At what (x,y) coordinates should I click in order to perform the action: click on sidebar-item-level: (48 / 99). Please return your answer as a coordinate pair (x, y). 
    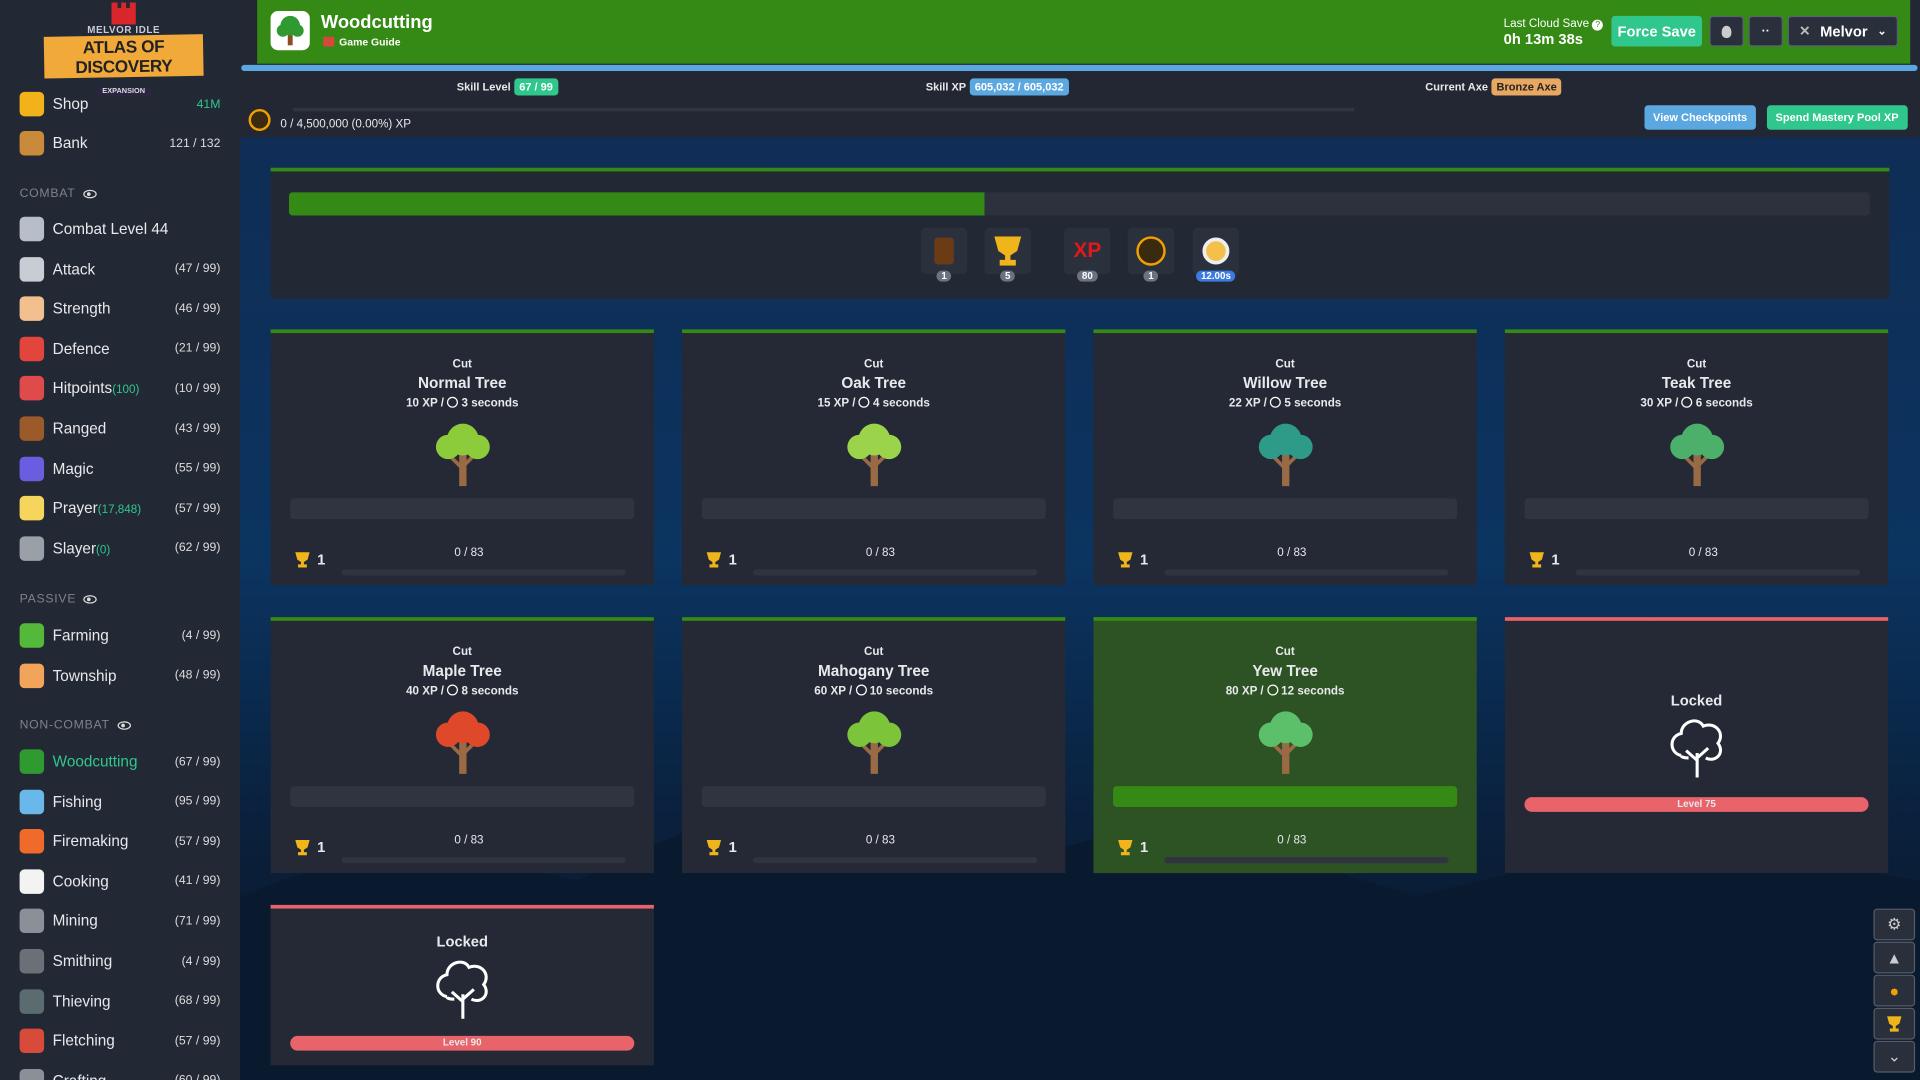
    Looking at the image, I should click on (197, 675).